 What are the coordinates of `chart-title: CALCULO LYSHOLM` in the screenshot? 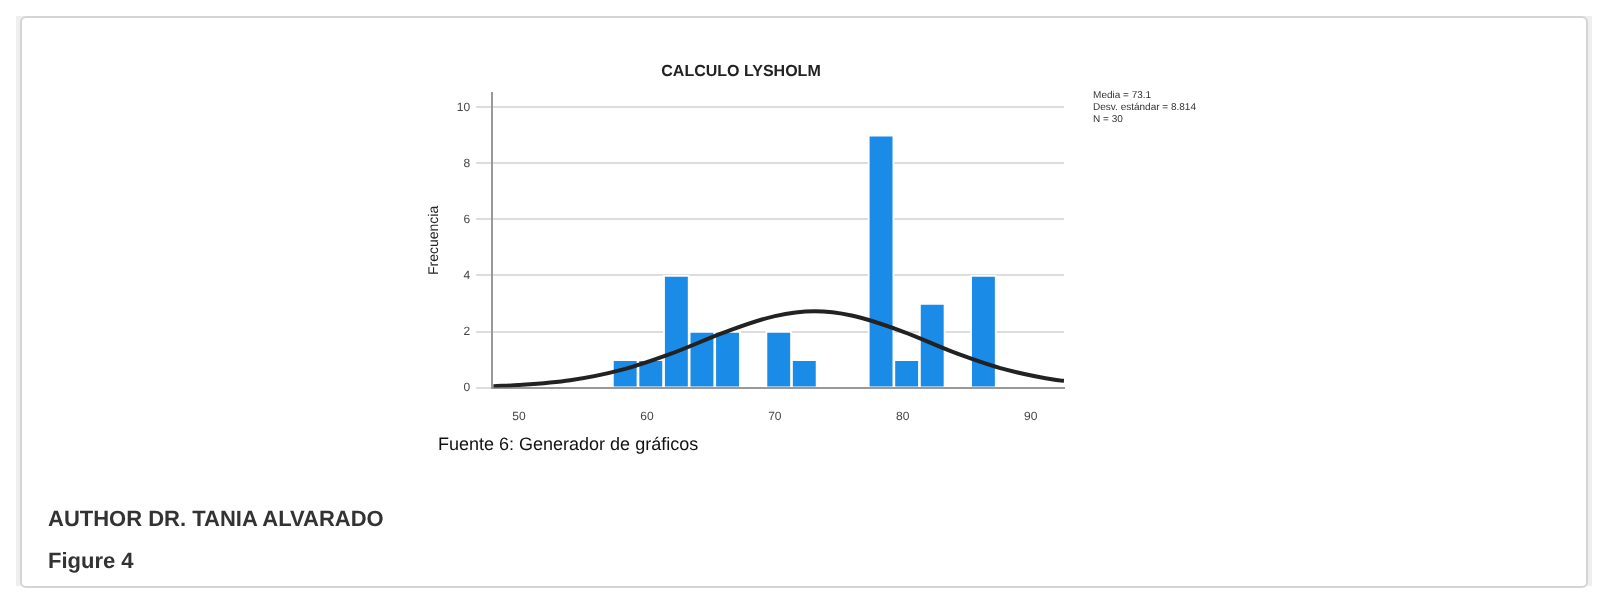 It's located at (741, 71).